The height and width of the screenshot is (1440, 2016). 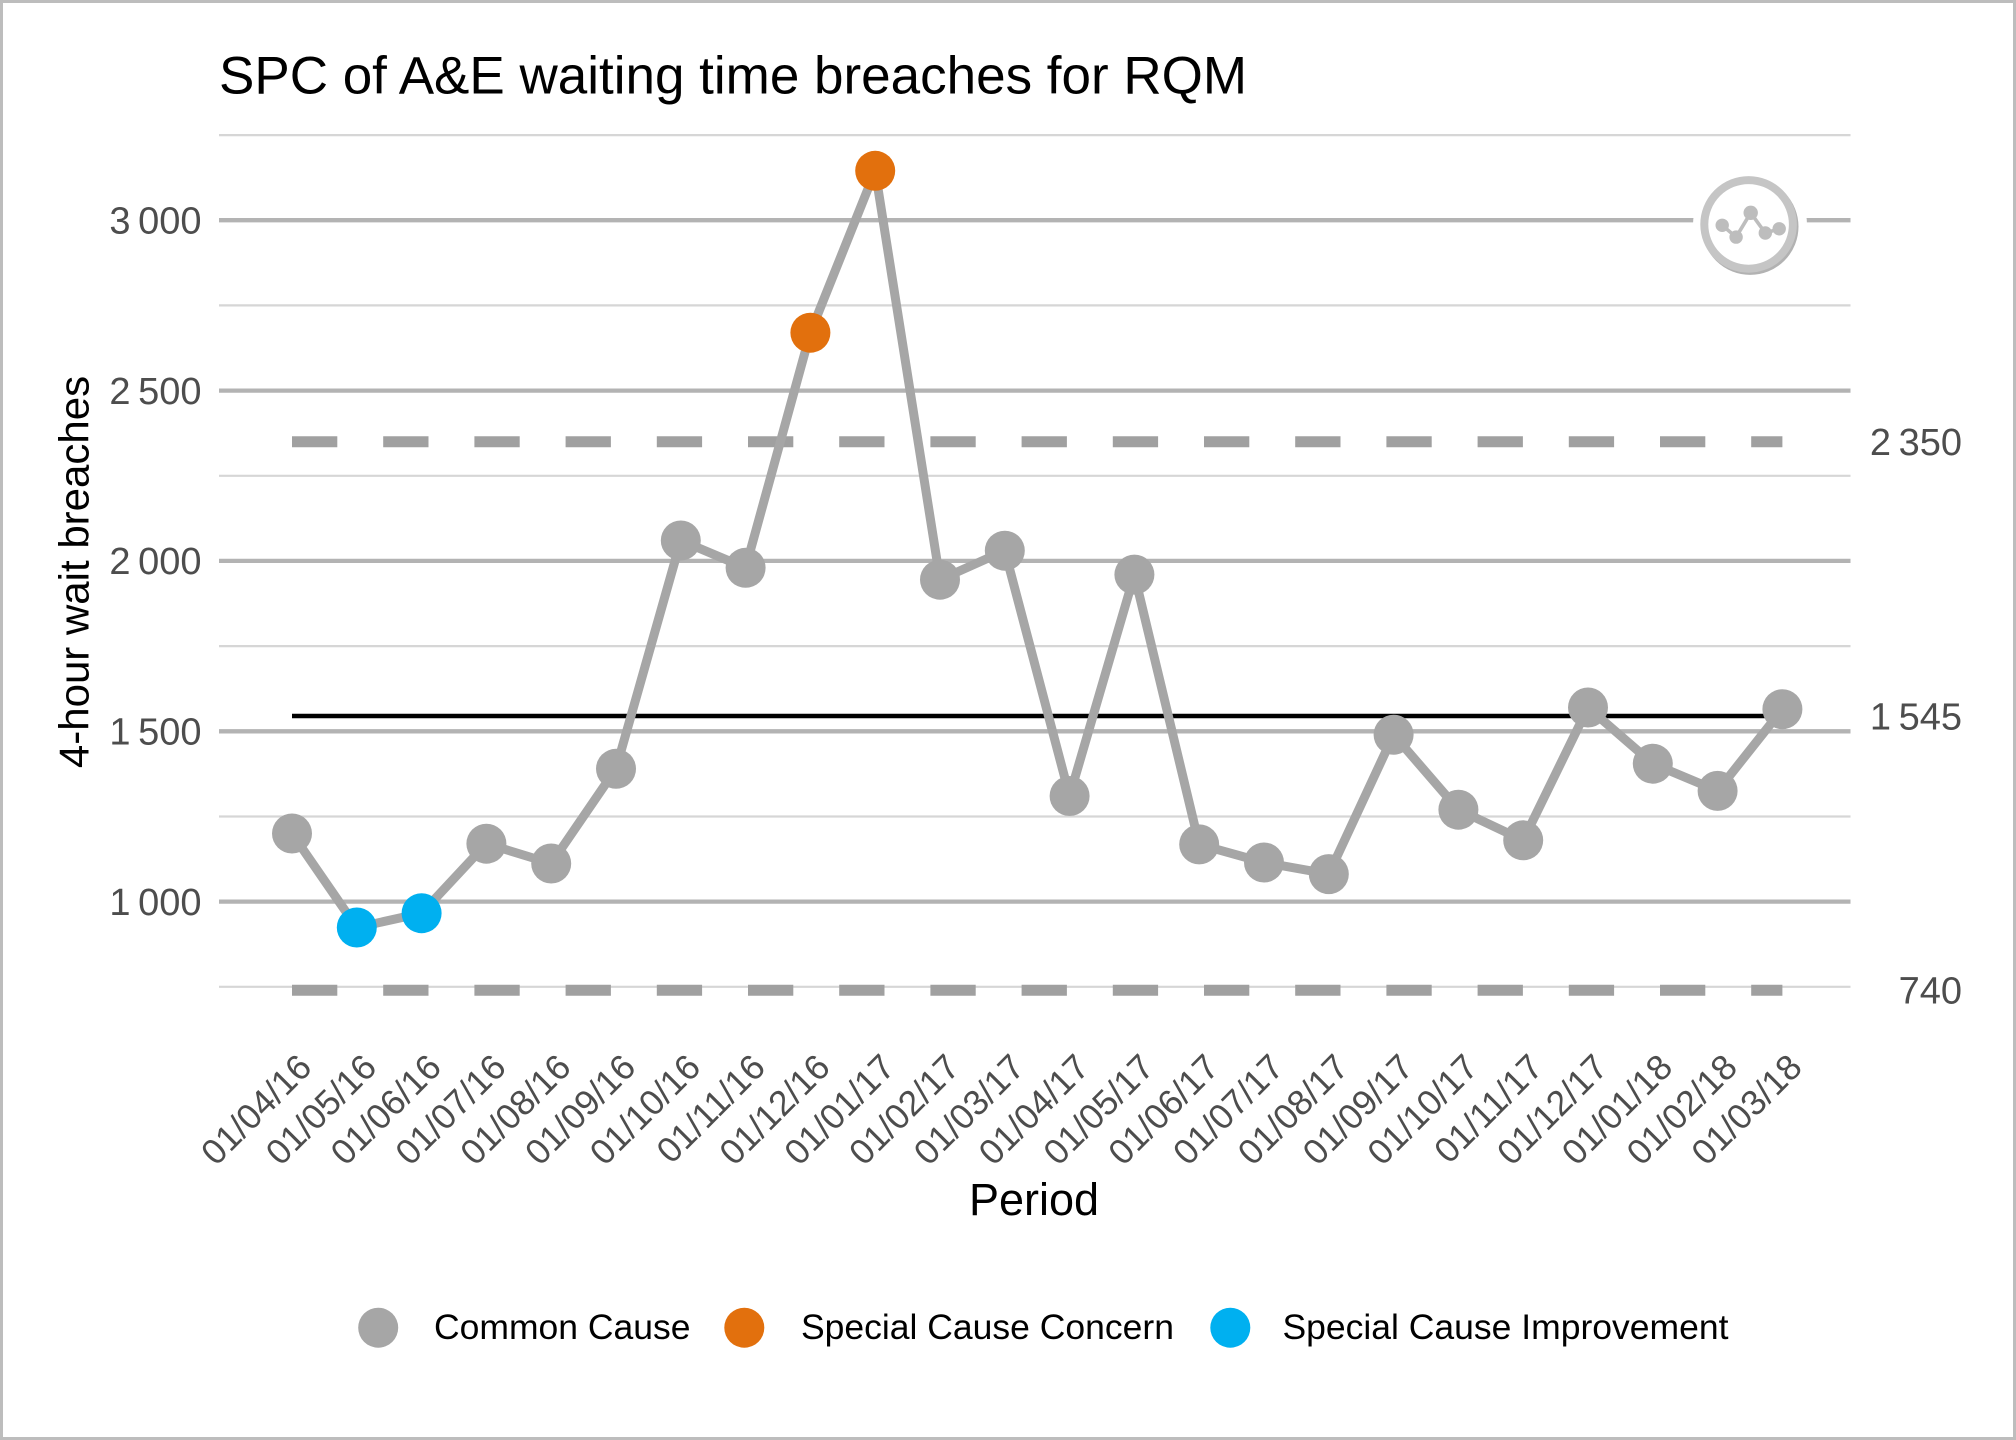 I want to click on svg-text: 3 000, so click(x=155, y=222).